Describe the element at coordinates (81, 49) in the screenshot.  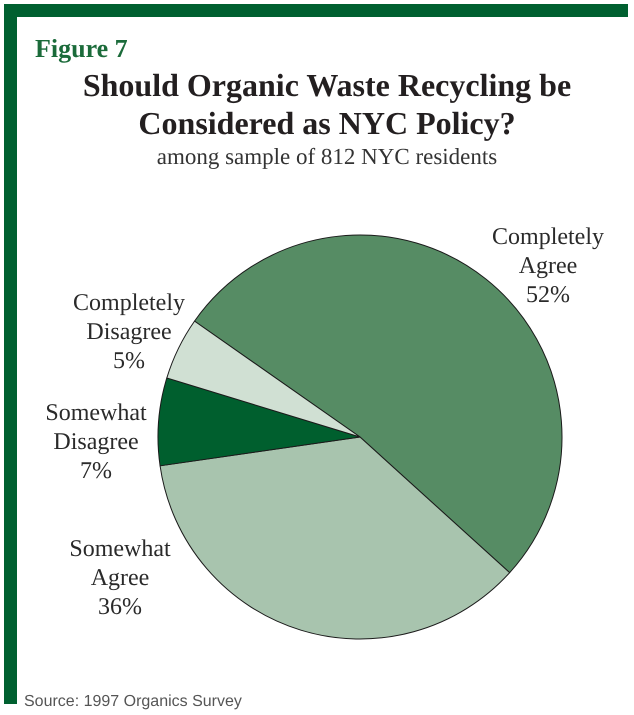
I see `caption: Figure 7` at that location.